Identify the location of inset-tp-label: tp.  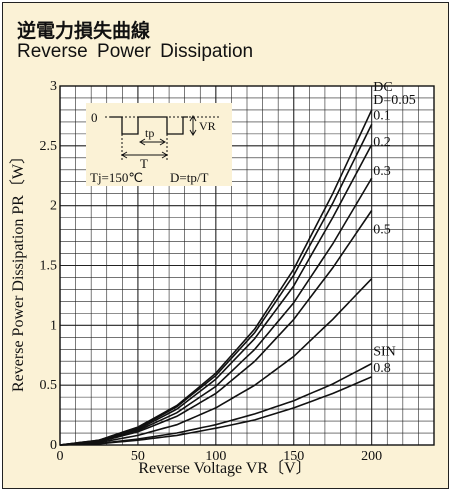
(149, 133).